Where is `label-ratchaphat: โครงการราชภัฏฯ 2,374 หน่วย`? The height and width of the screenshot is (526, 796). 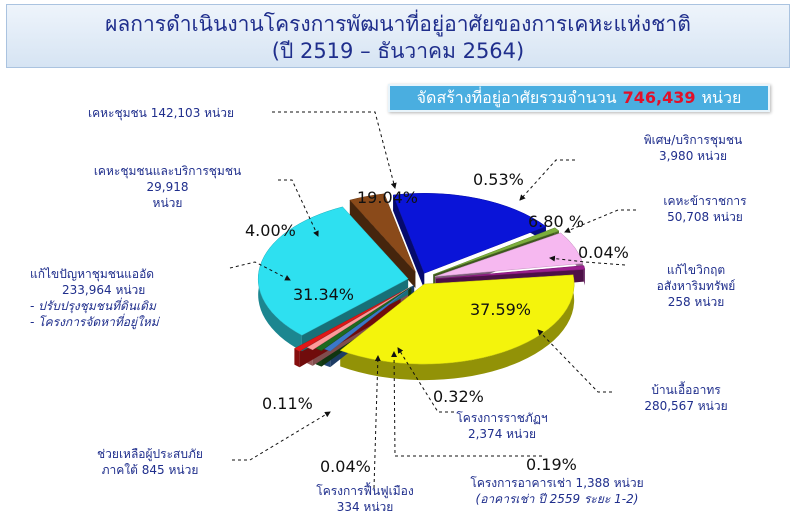
label-ratchaphat: โครงการราชภัฏฯ 2,374 หน่วย is located at coordinates (502, 426).